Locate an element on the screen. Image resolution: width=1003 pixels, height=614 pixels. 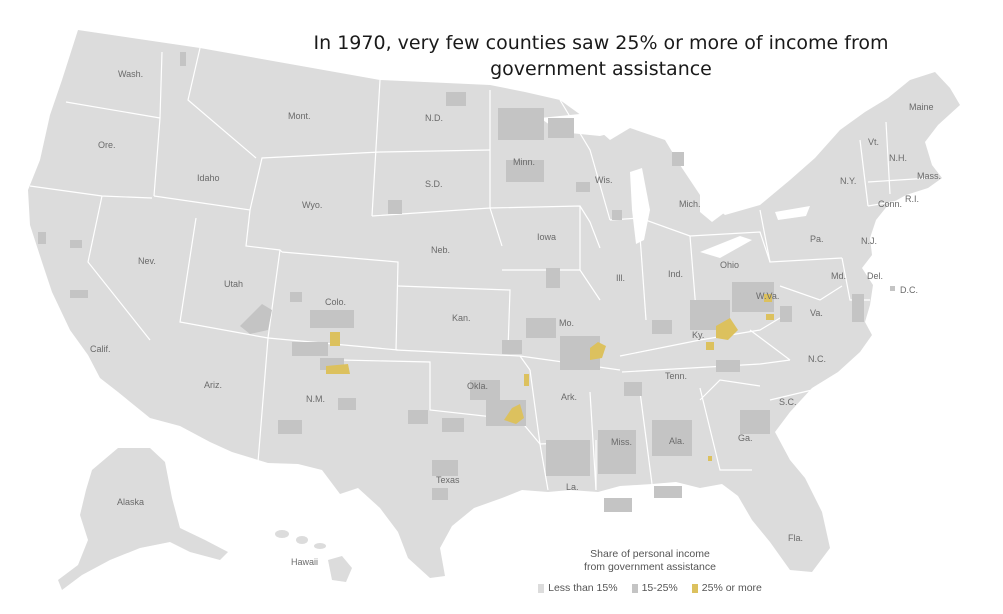
state-label-ri: R.I. is located at coordinates (912, 199).